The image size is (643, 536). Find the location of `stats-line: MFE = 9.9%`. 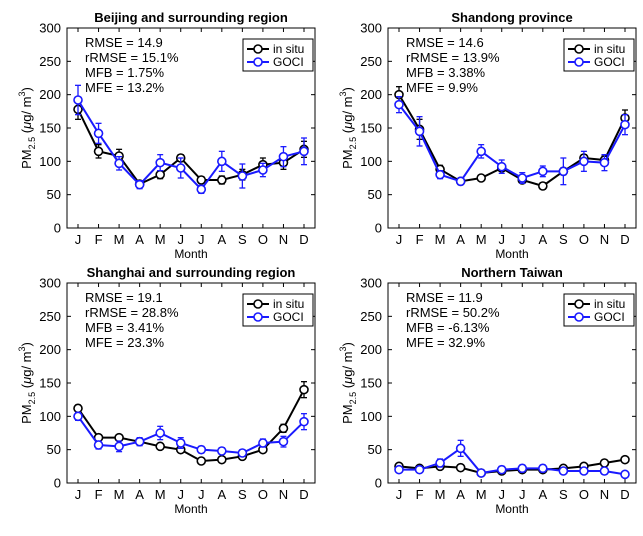

stats-line: MFE = 9.9% is located at coordinates (442, 87).